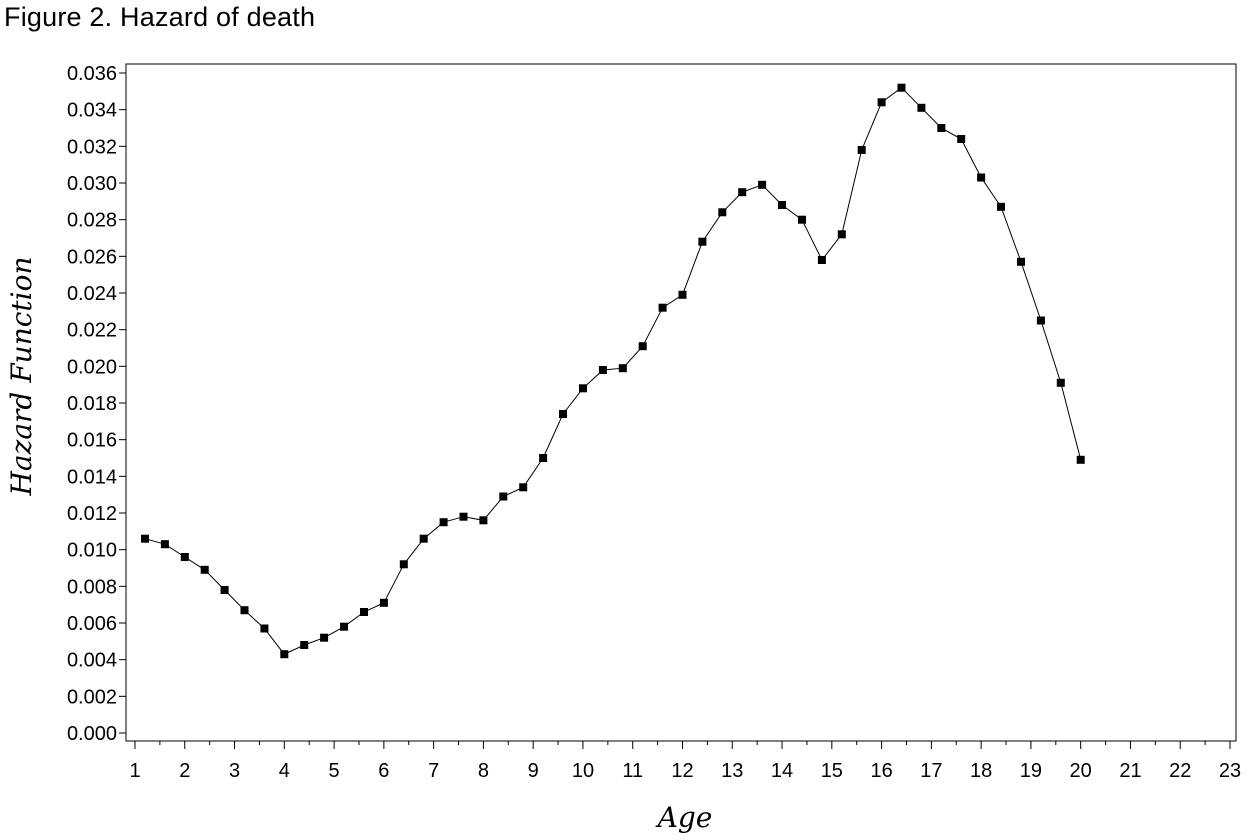 This screenshot has width=1248, height=840. I want to click on y-tick-label: 0.008, so click(92, 587).